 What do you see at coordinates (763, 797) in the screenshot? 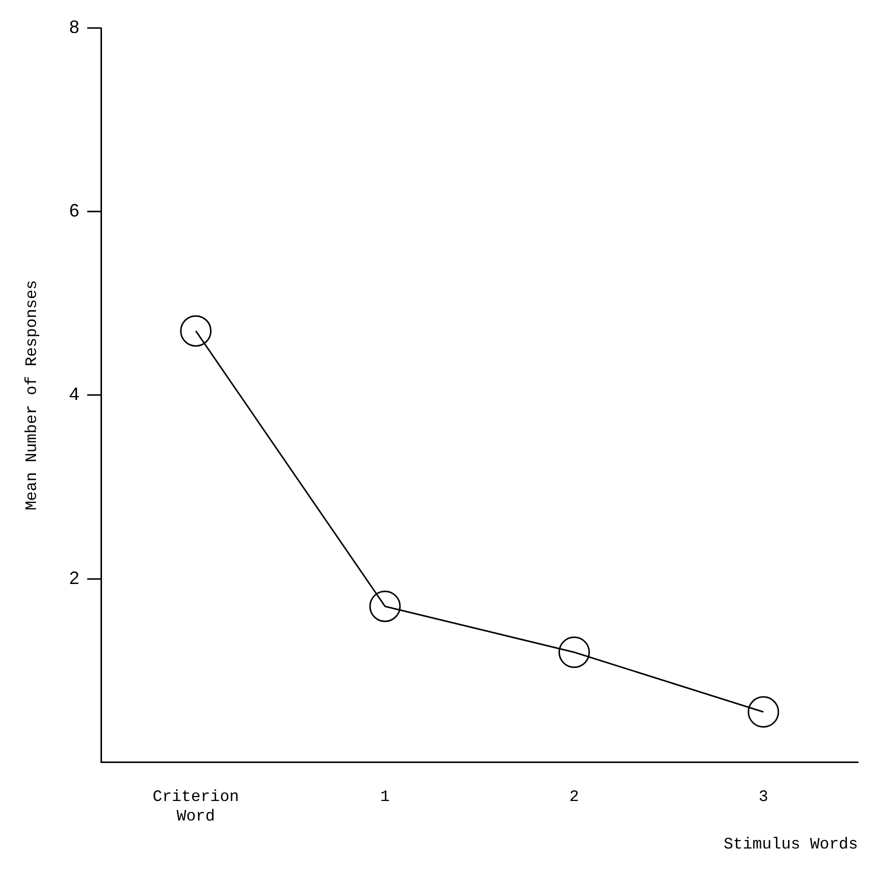
I see `x-tick-label: 3` at bounding box center [763, 797].